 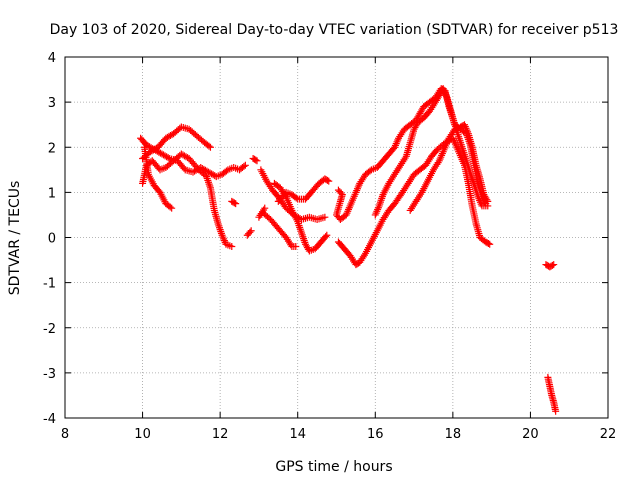 What do you see at coordinates (158, 177) in the screenshot?
I see `series-track-d` at bounding box center [158, 177].